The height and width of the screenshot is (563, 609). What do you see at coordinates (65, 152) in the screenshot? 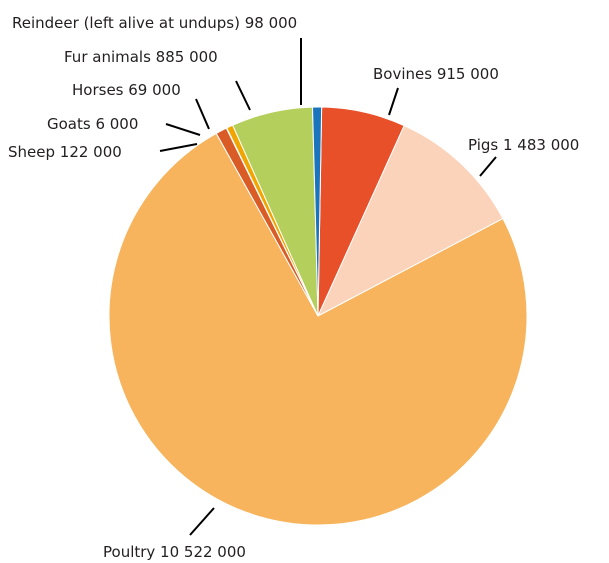
I see `slice-label: Sheep 122 000` at bounding box center [65, 152].